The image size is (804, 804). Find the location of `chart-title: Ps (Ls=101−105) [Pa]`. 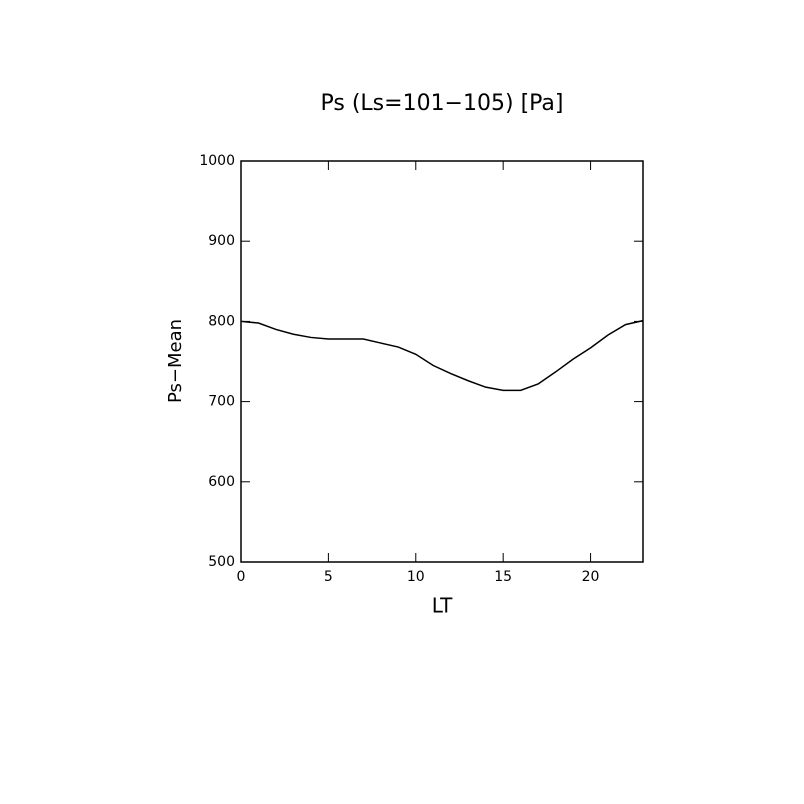

chart-title: Ps (Ls=101−105) [Pa] is located at coordinates (442, 103).